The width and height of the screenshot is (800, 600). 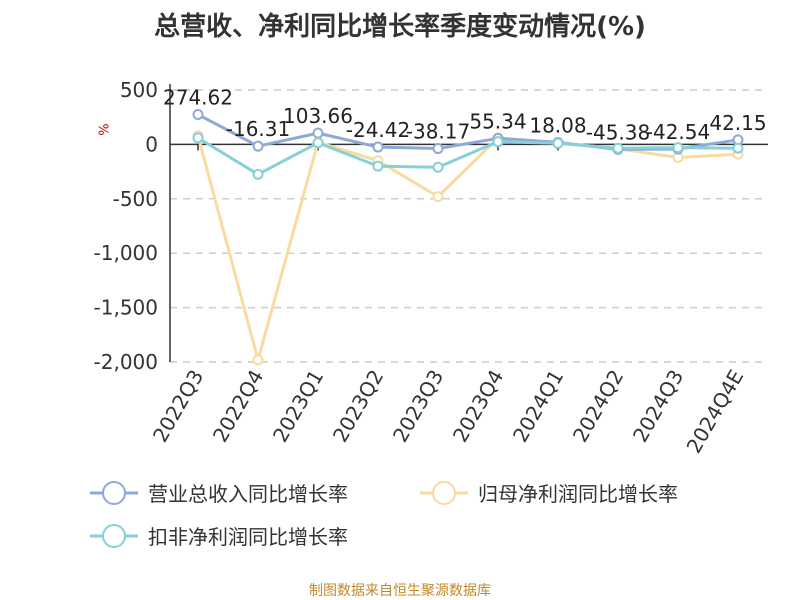 I want to click on y-tick-label: 0, so click(x=151, y=144).